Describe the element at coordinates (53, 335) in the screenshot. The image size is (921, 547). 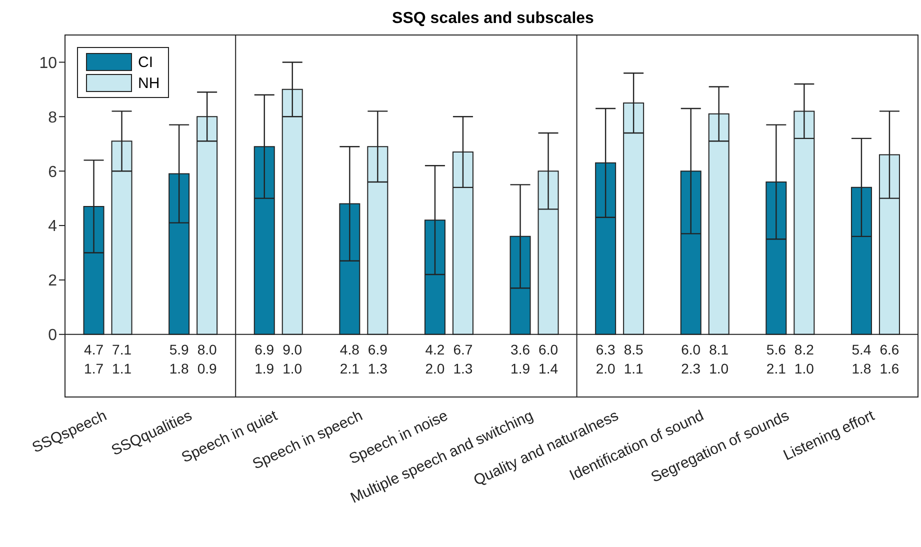
I see `y-tick-label: 0` at that location.